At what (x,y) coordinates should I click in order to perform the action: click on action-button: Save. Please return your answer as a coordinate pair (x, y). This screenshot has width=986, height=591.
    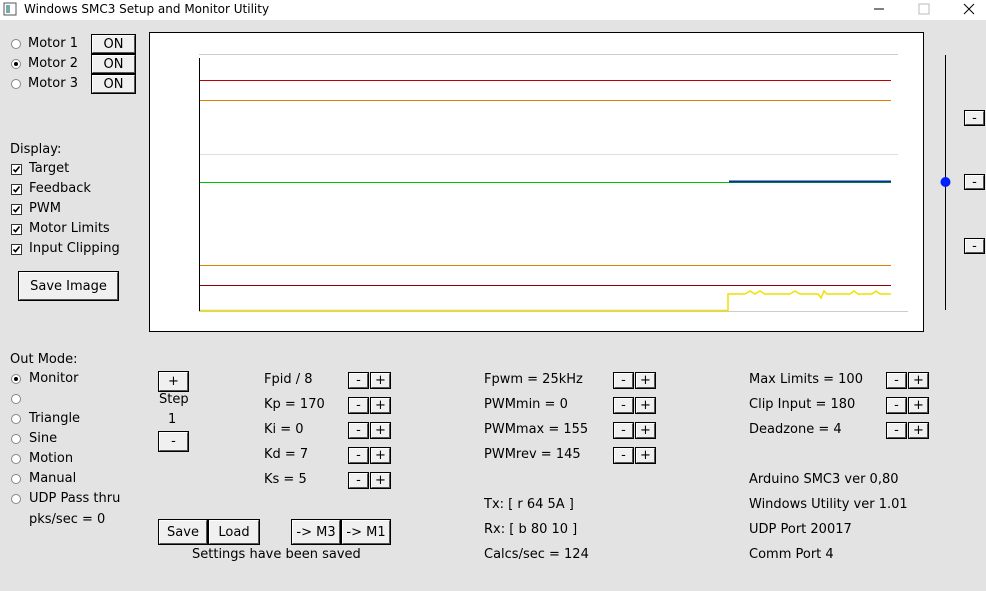
    Looking at the image, I should click on (183, 532).